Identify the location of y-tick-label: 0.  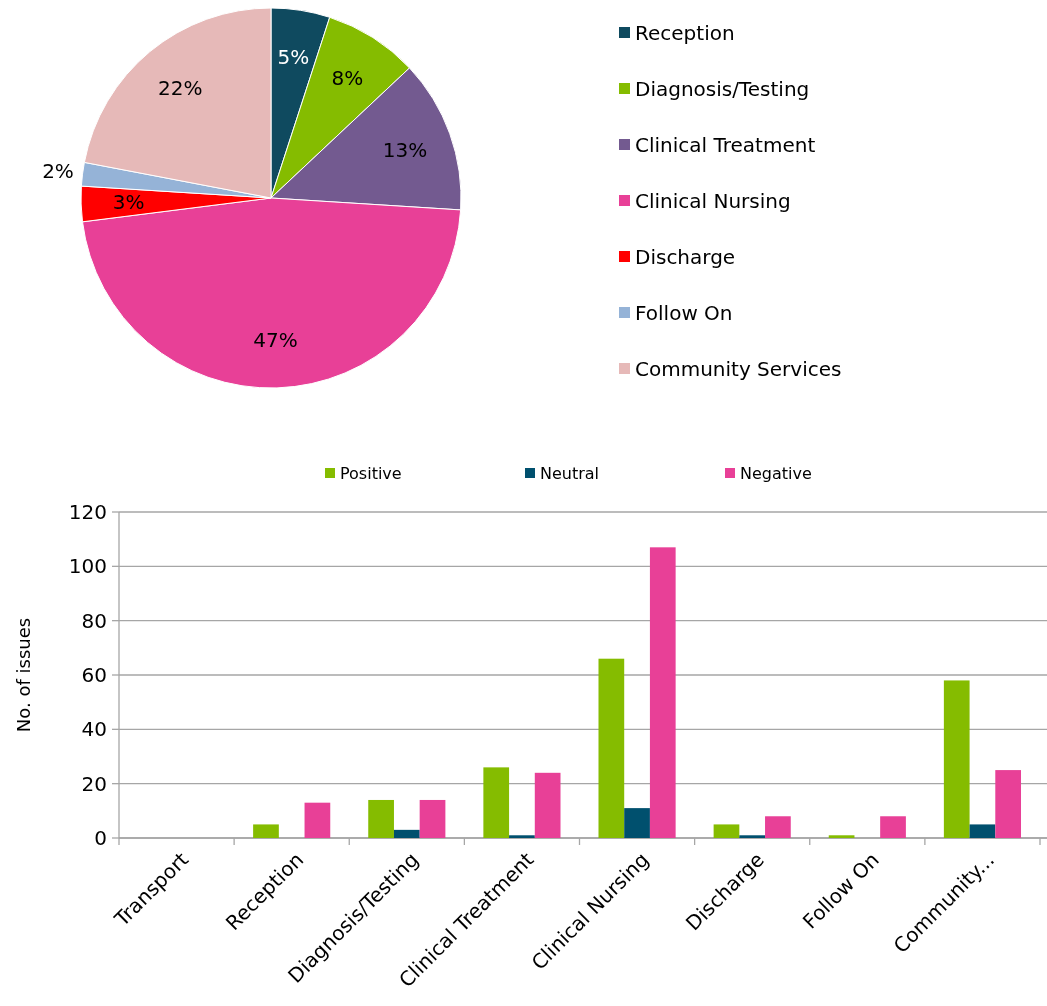
(100, 838).